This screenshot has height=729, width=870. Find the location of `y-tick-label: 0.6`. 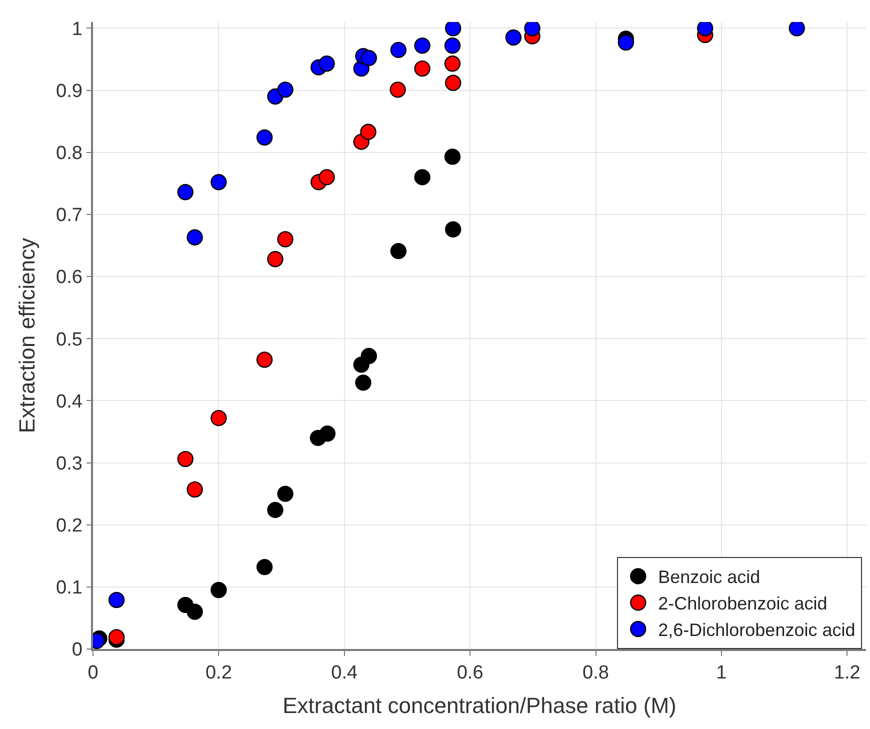

y-tick-label: 0.6 is located at coordinates (69, 277).